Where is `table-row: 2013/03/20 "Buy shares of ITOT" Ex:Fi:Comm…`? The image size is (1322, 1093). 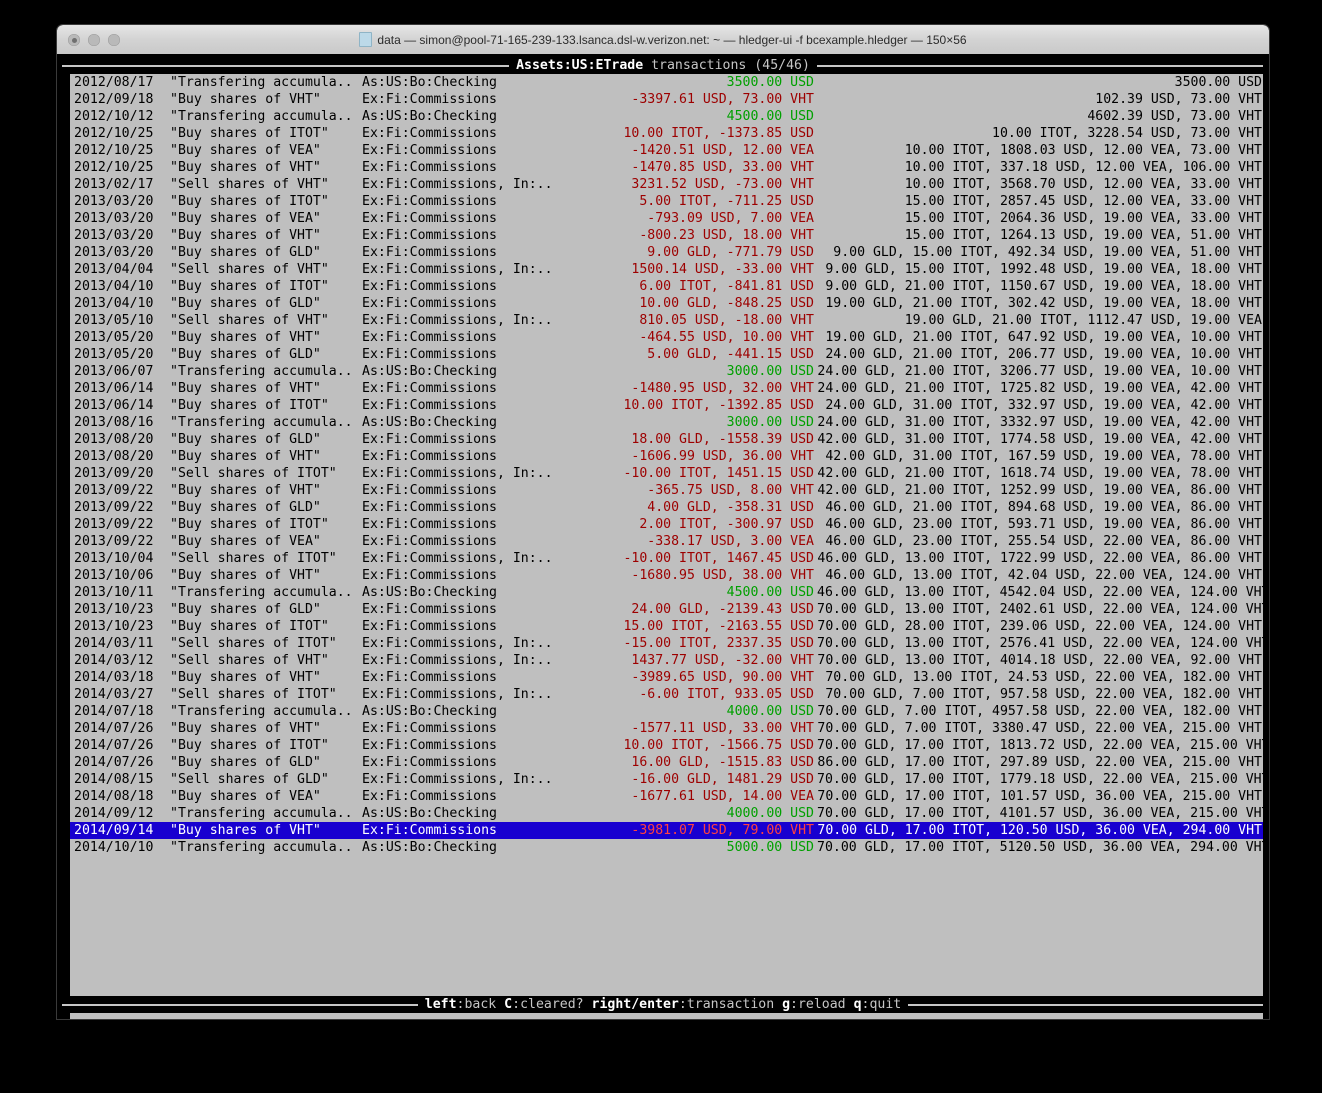
table-row: 2013/03/20 "Buy shares of ITOT" Ex:Fi:Comm… is located at coordinates (668, 201).